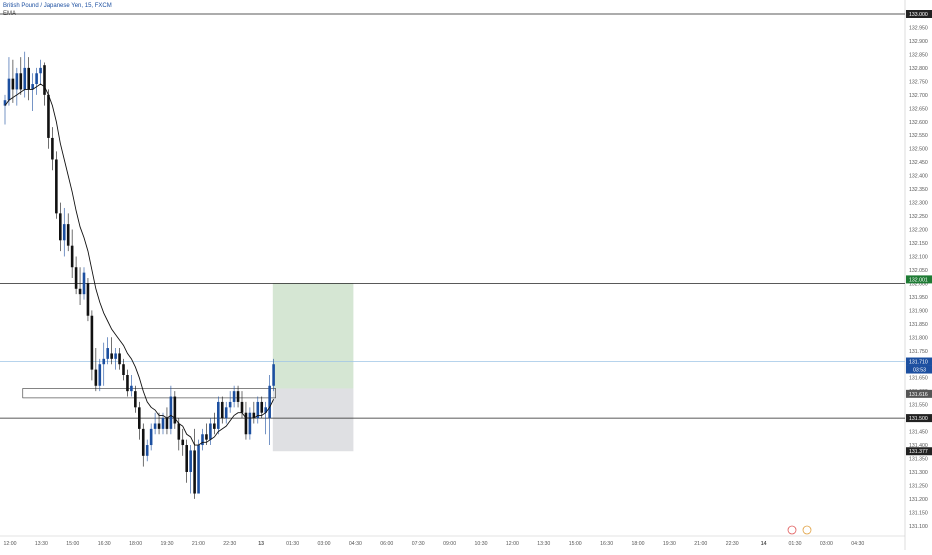 Image resolution: width=932 pixels, height=555 pixels. I want to click on price-tick-label: 132.500, so click(918, 150).